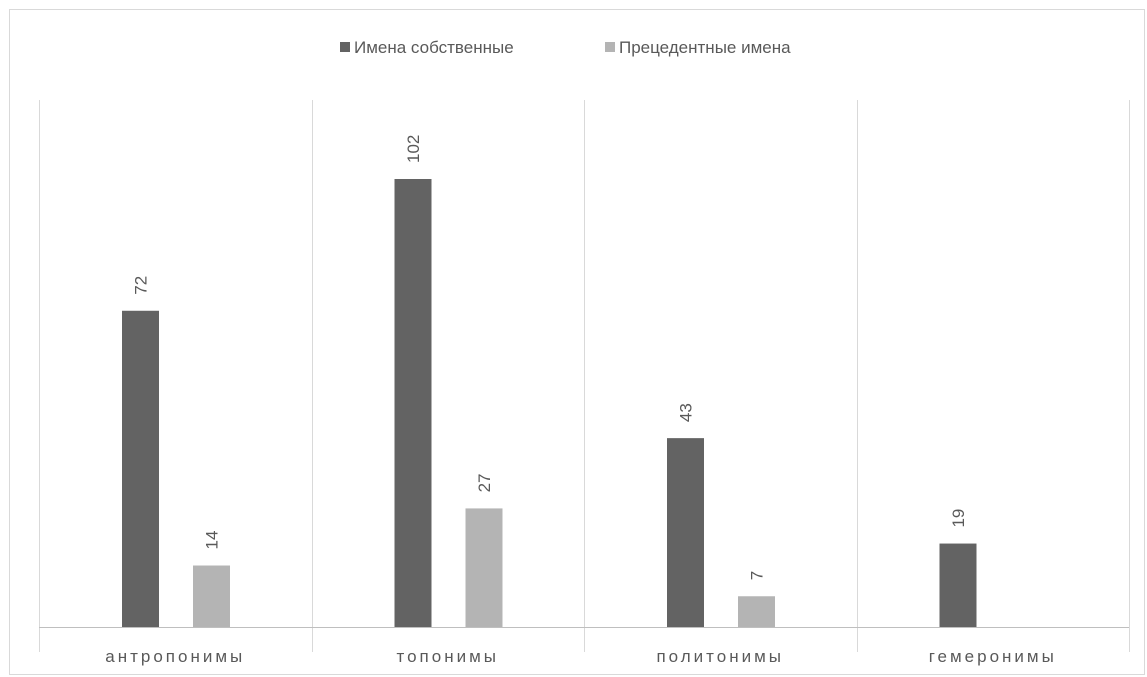  Describe the element at coordinates (757, 575) in the screenshot. I see `data-label-2-3: 7` at that location.